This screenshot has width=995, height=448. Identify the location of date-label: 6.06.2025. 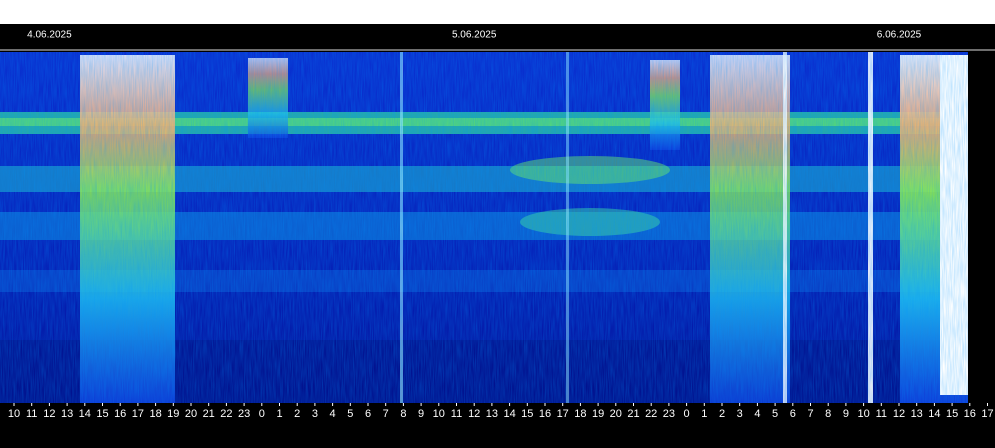
(899, 35).